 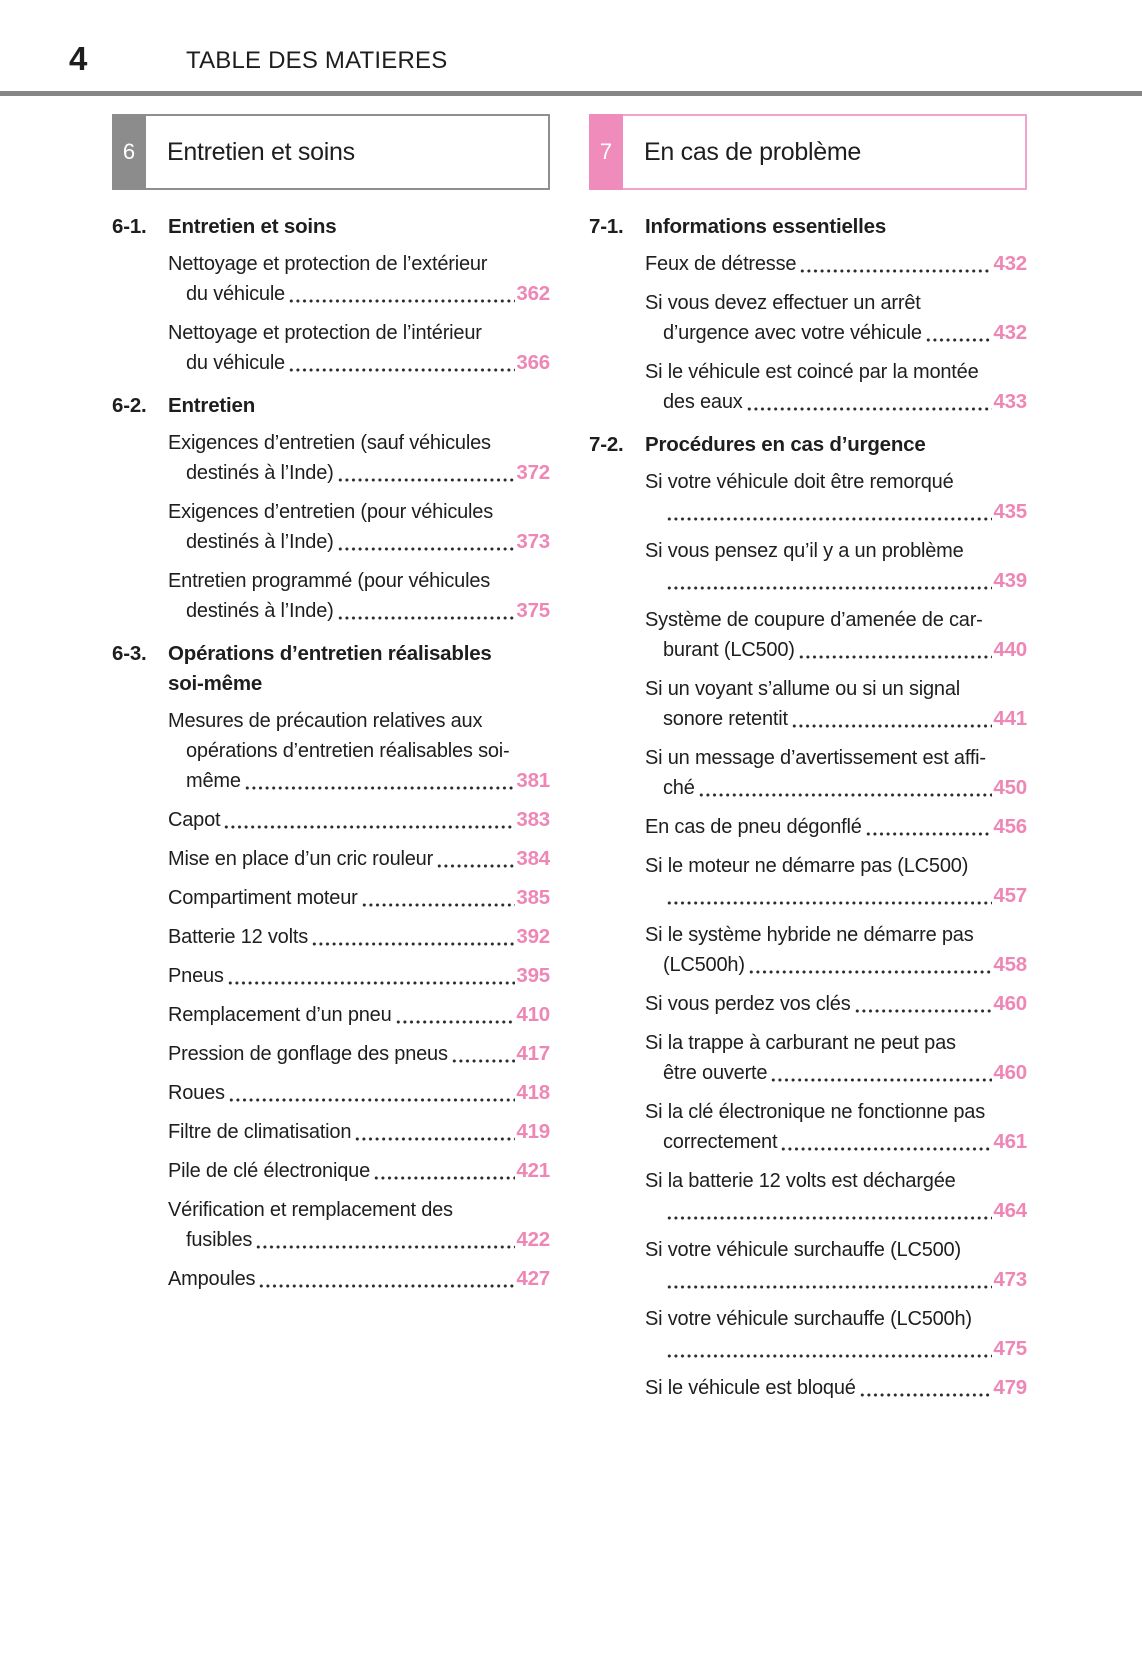 I want to click on entry-page-number: 383, so click(x=533, y=819).